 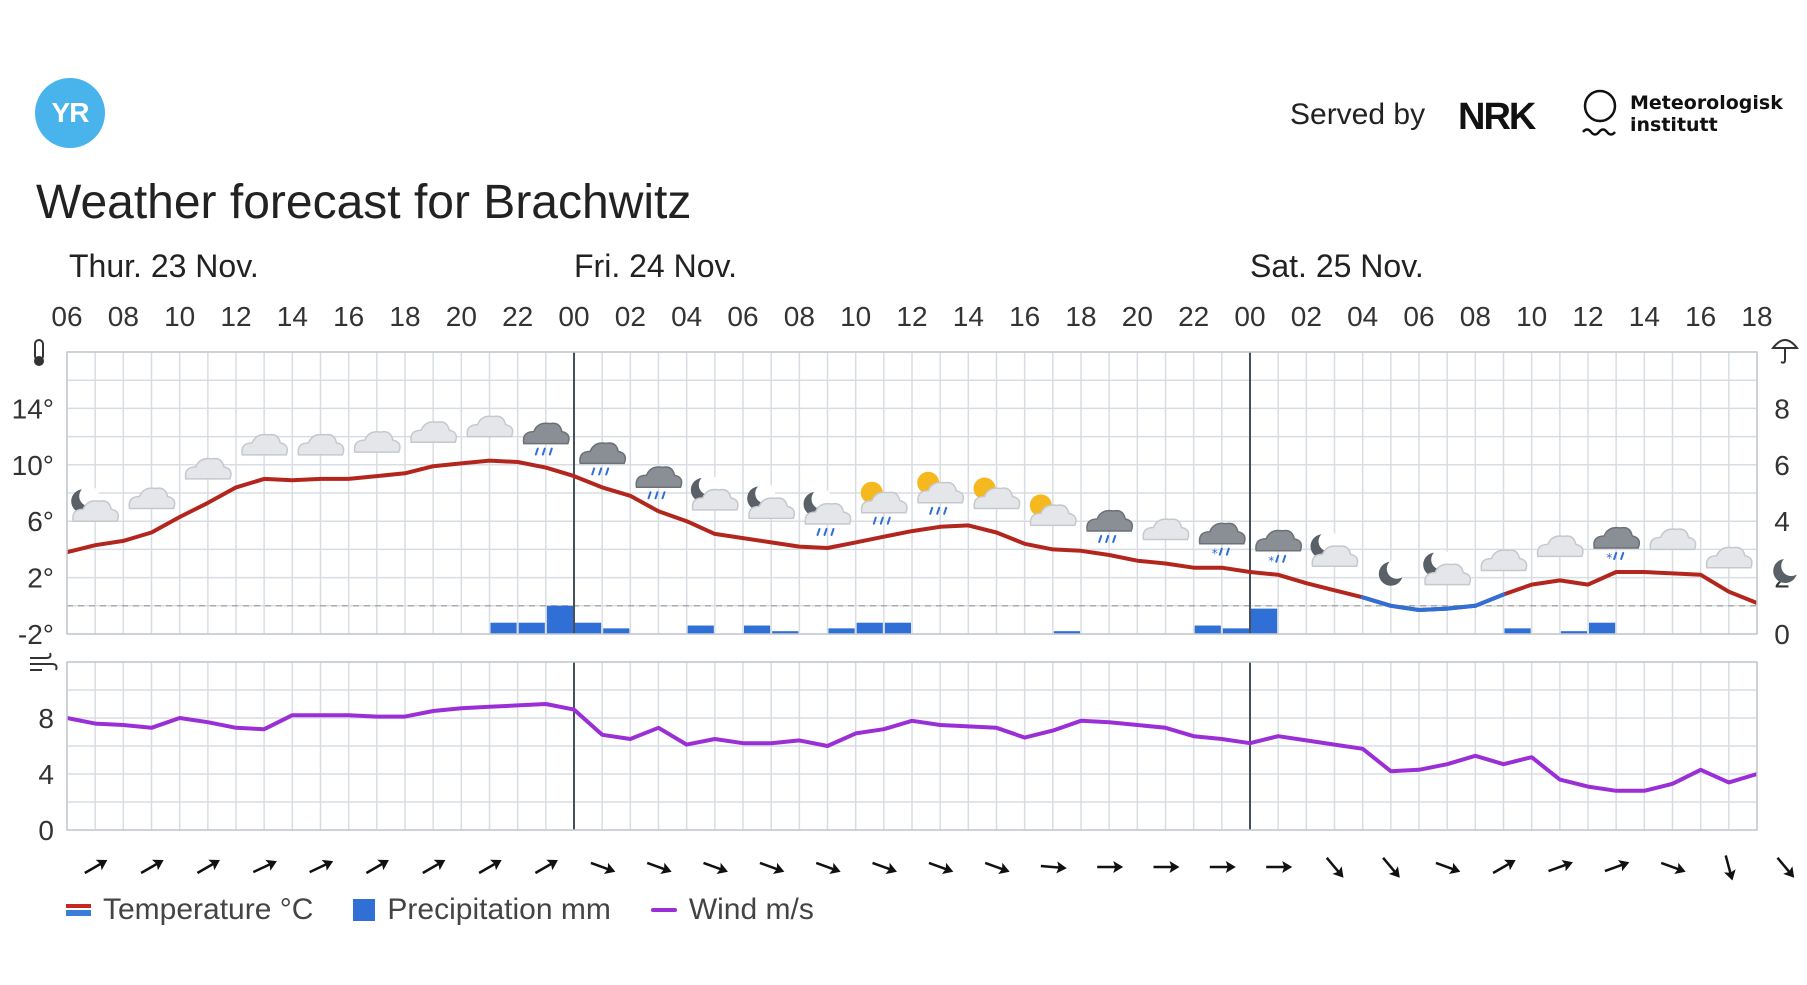 What do you see at coordinates (179, 316) in the screenshot?
I see `hour-tick-label: 10` at bounding box center [179, 316].